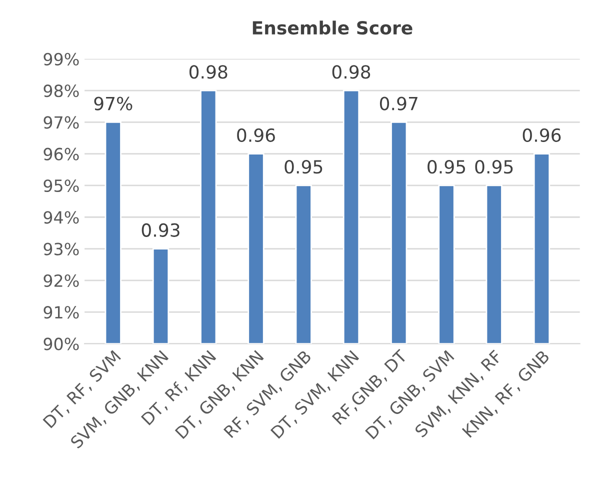  What do you see at coordinates (113, 103) in the screenshot?
I see `data-label: 97%` at bounding box center [113, 103].